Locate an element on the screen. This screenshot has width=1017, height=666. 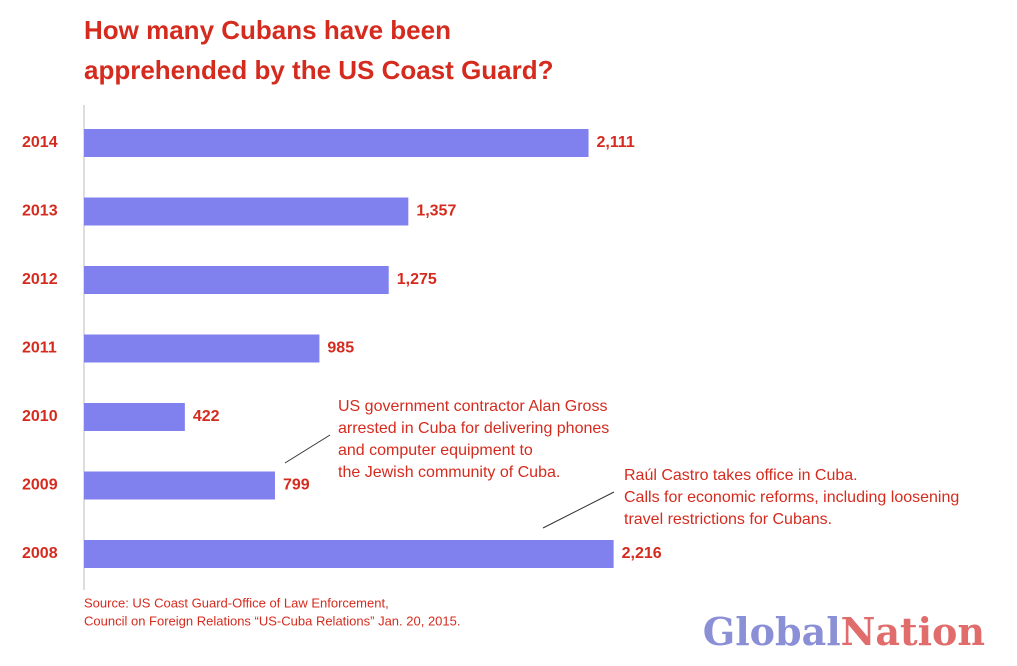
value-label: 799 is located at coordinates (296, 485).